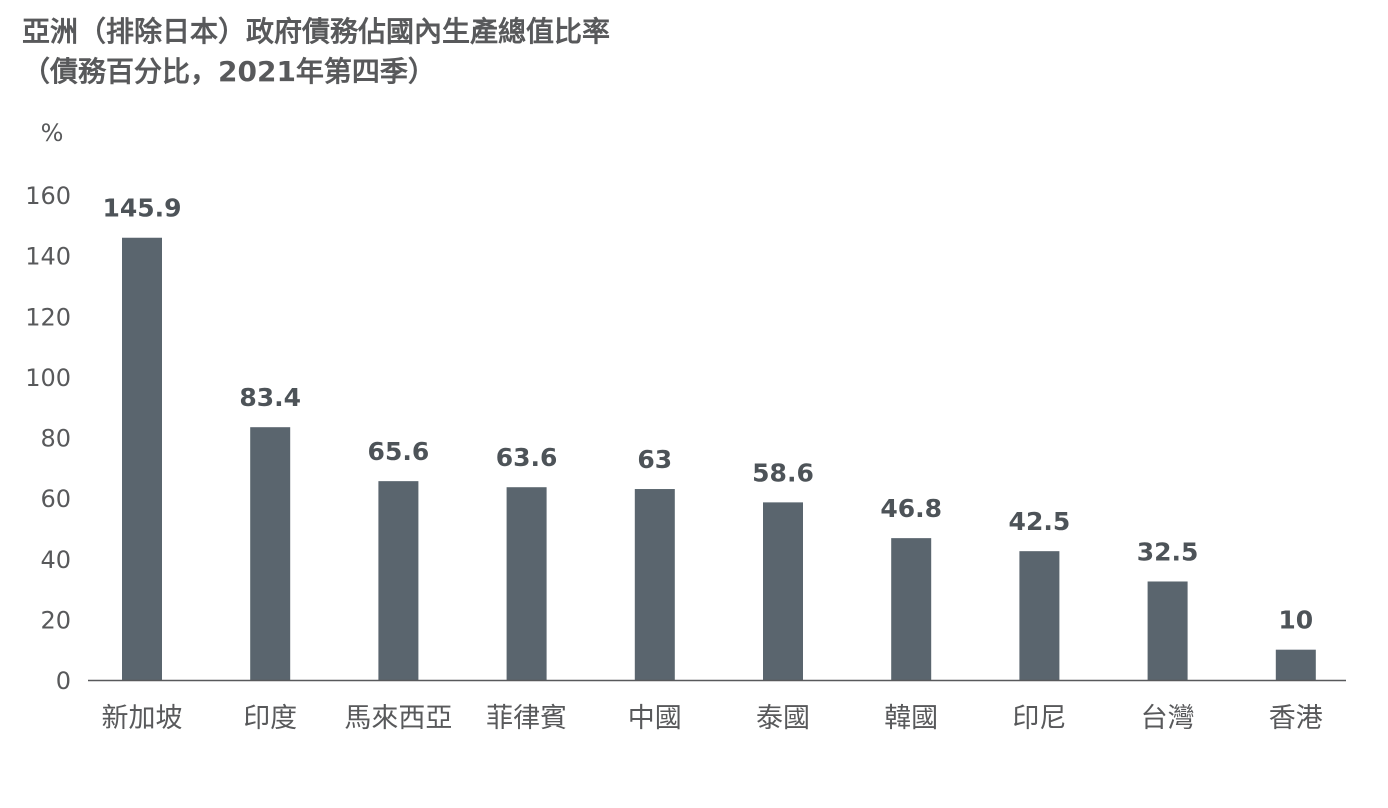 This screenshot has height=808, width=1388. Describe the element at coordinates (316, 31) in the screenshot. I see `chart-title-line-1: 亞洲（排除日本）政府債務佔國內生產總值比率` at that location.